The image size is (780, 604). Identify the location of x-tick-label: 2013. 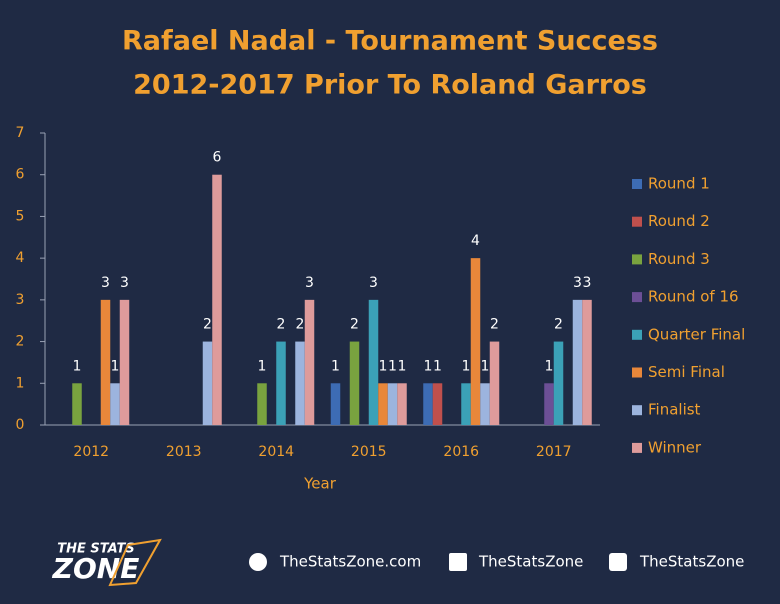
(184, 452).